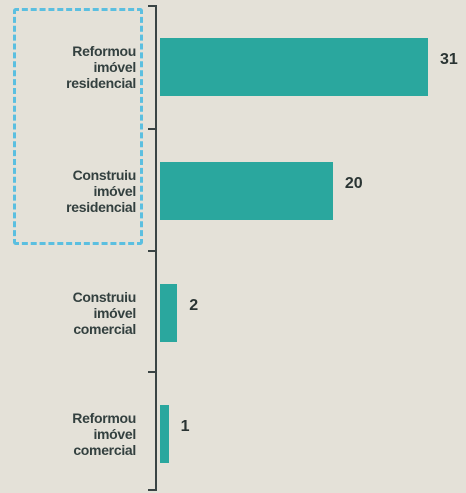 The width and height of the screenshot is (466, 493). I want to click on value-label: 2, so click(194, 305).